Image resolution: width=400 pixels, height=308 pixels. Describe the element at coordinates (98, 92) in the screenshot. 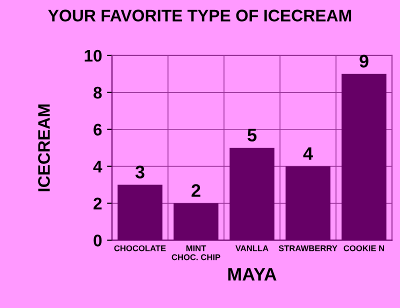

I see `y-tick-label: 8` at that location.